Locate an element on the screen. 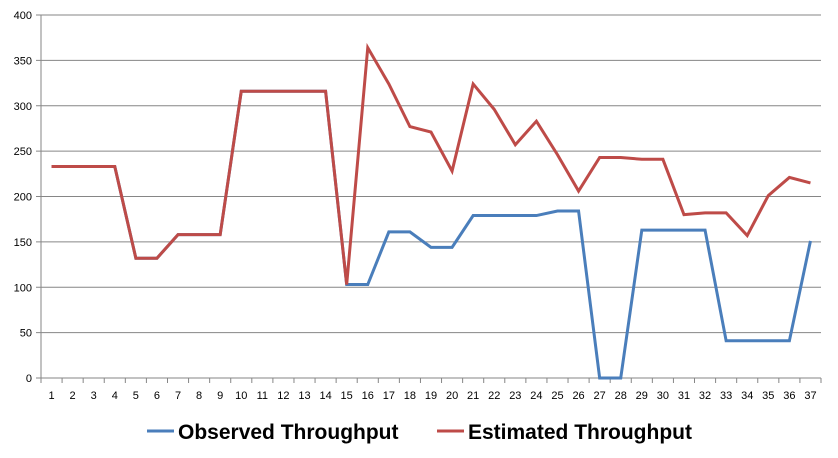 The width and height of the screenshot is (838, 458). x-tick-label: 11 is located at coordinates (262, 396).